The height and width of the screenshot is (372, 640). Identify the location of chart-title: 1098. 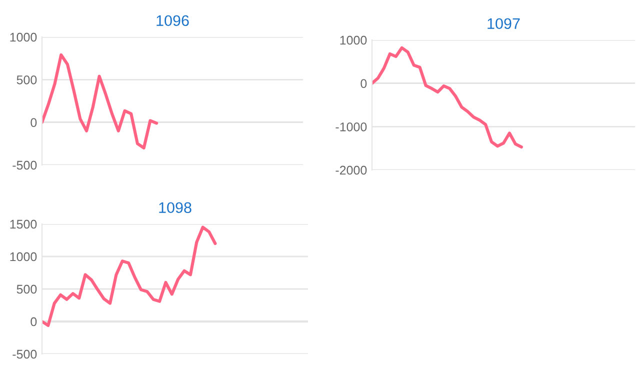
(175, 208).